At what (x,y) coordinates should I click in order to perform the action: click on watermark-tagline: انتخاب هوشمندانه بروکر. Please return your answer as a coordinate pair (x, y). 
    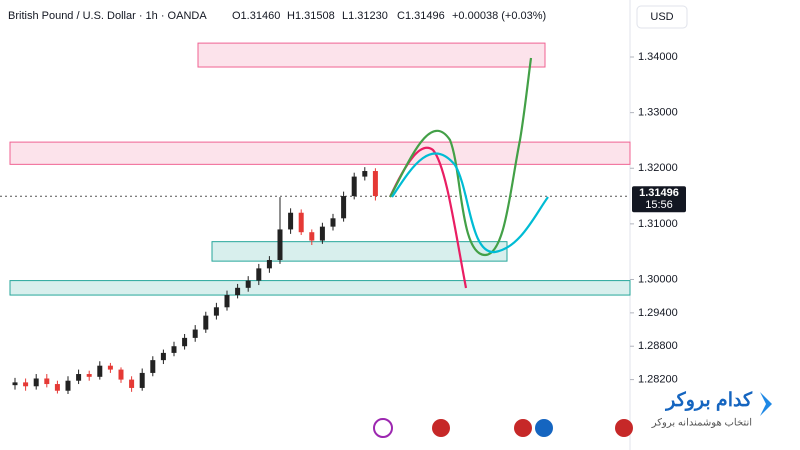
    Looking at the image, I should click on (701, 423).